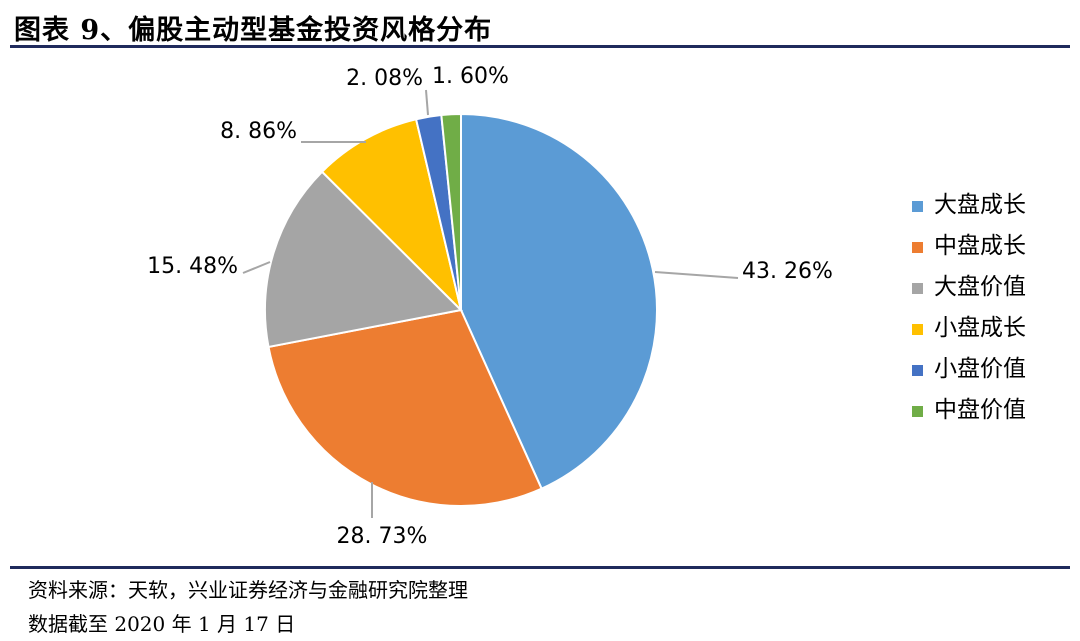 This screenshot has width=1080, height=641. What do you see at coordinates (980, 205) in the screenshot?
I see `legend-label-1: 大盘成长` at bounding box center [980, 205].